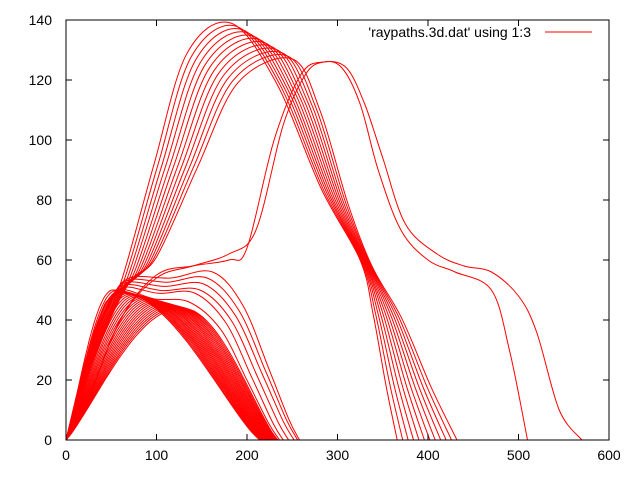 Image resolution: width=640 pixels, height=480 pixels. Describe the element at coordinates (519, 455) in the screenshot. I see `x-tick-label: 500` at that location.